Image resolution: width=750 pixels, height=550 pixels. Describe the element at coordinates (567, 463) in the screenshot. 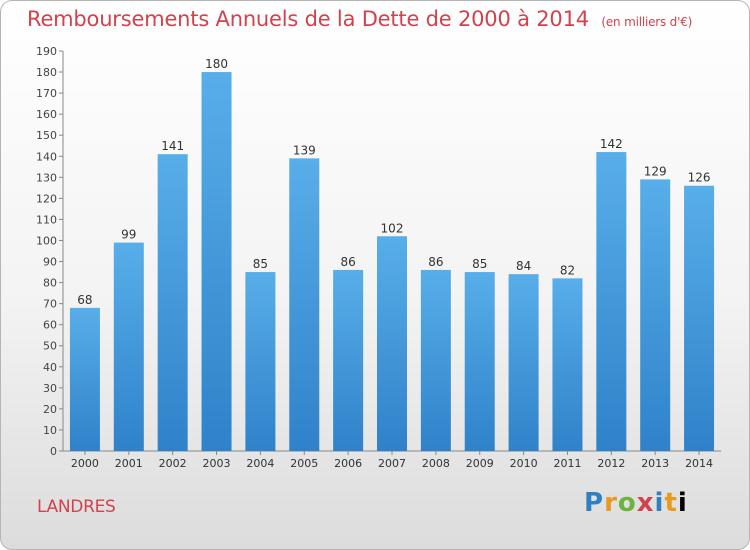

I see `x-tick-label: 2011` at that location.